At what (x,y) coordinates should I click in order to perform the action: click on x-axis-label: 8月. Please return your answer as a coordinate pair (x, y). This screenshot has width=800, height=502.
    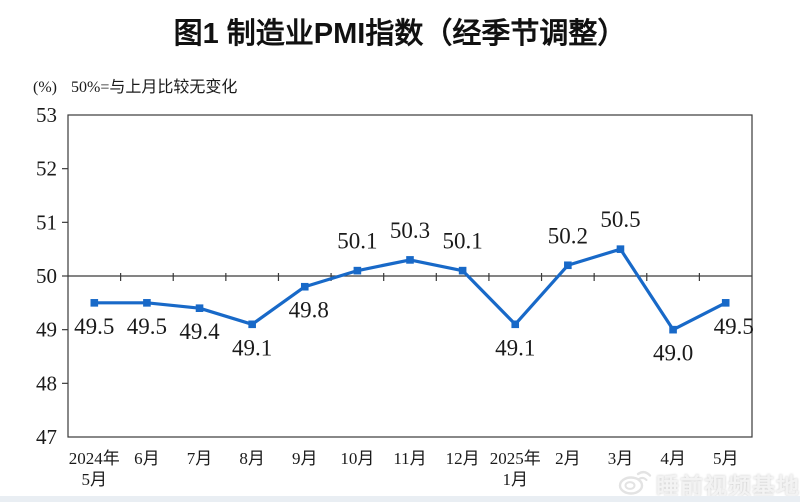
    Looking at the image, I should click on (252, 458).